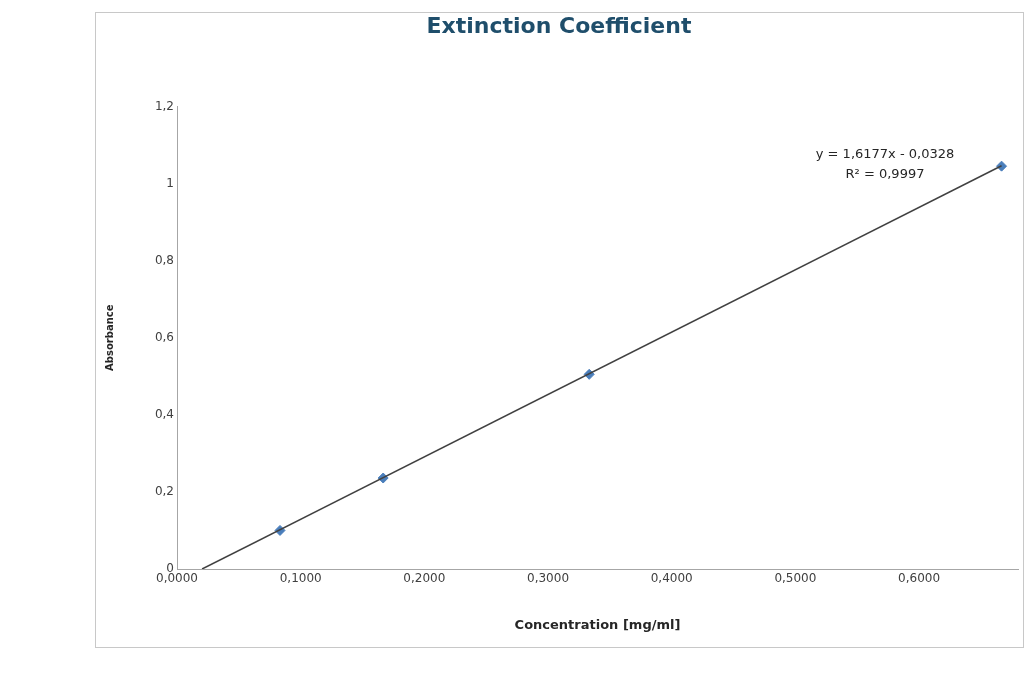 The height and width of the screenshot is (680, 1024). I want to click on y-tick-label: 0,2, so click(164, 491).